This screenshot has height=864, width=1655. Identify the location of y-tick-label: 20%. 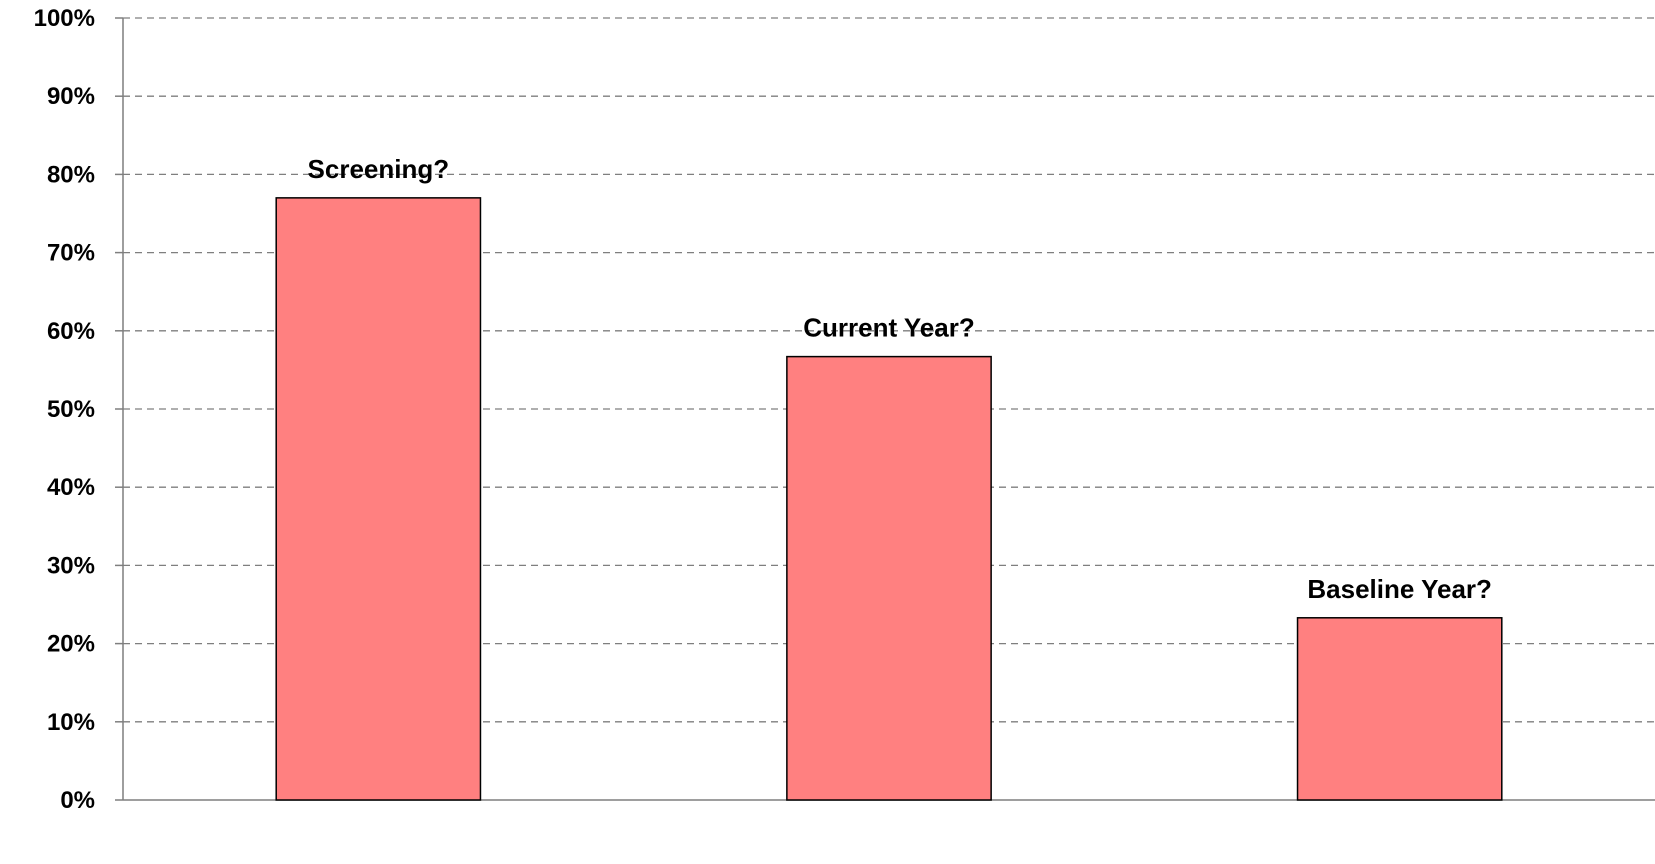
(71, 644).